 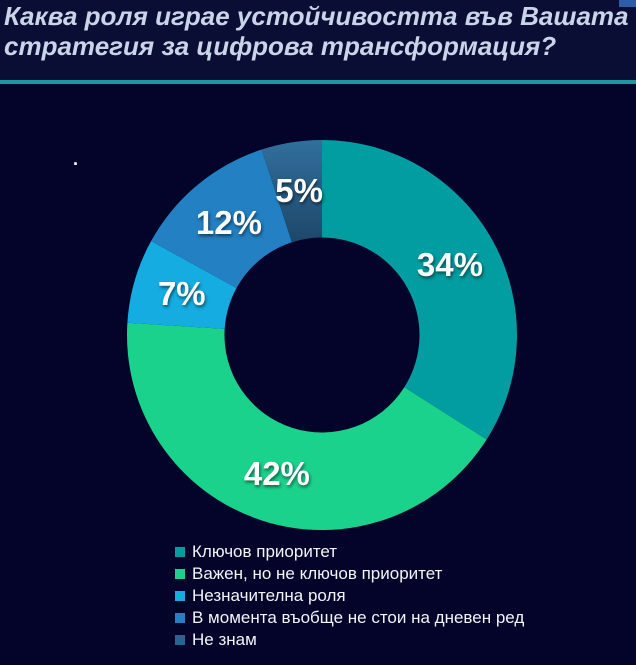 What do you see at coordinates (349, 640) in the screenshot?
I see `legend-item: Не знам` at bounding box center [349, 640].